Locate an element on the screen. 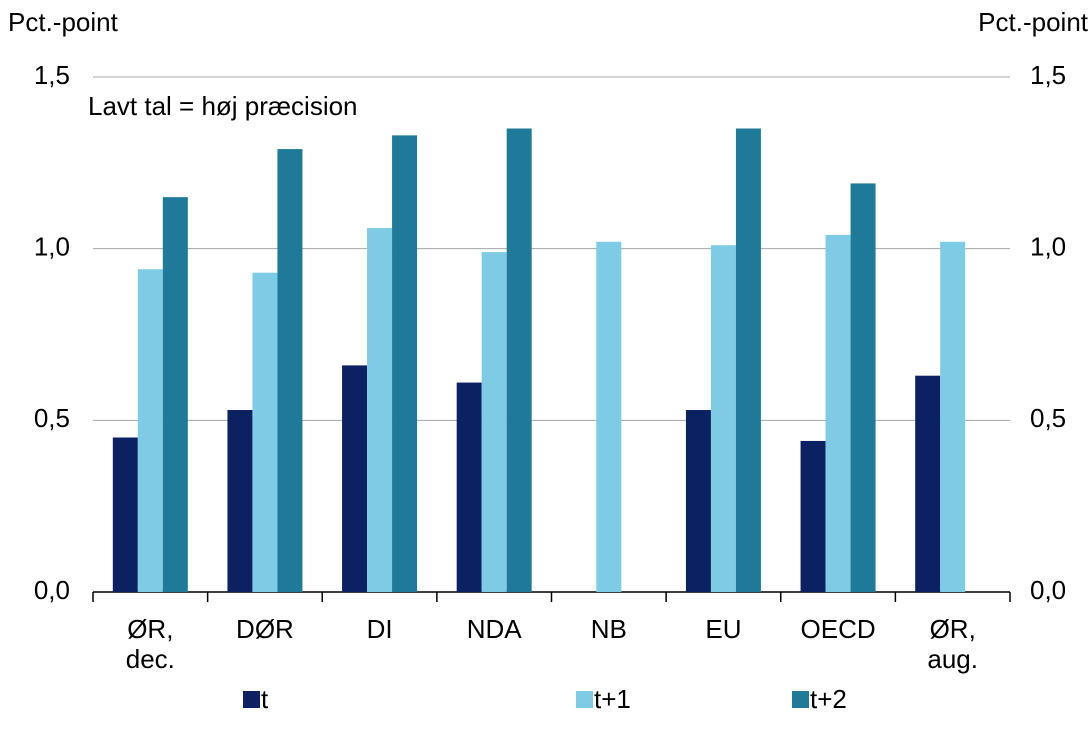  y2-axis-label: Pct.-point is located at coordinates (1033, 22).